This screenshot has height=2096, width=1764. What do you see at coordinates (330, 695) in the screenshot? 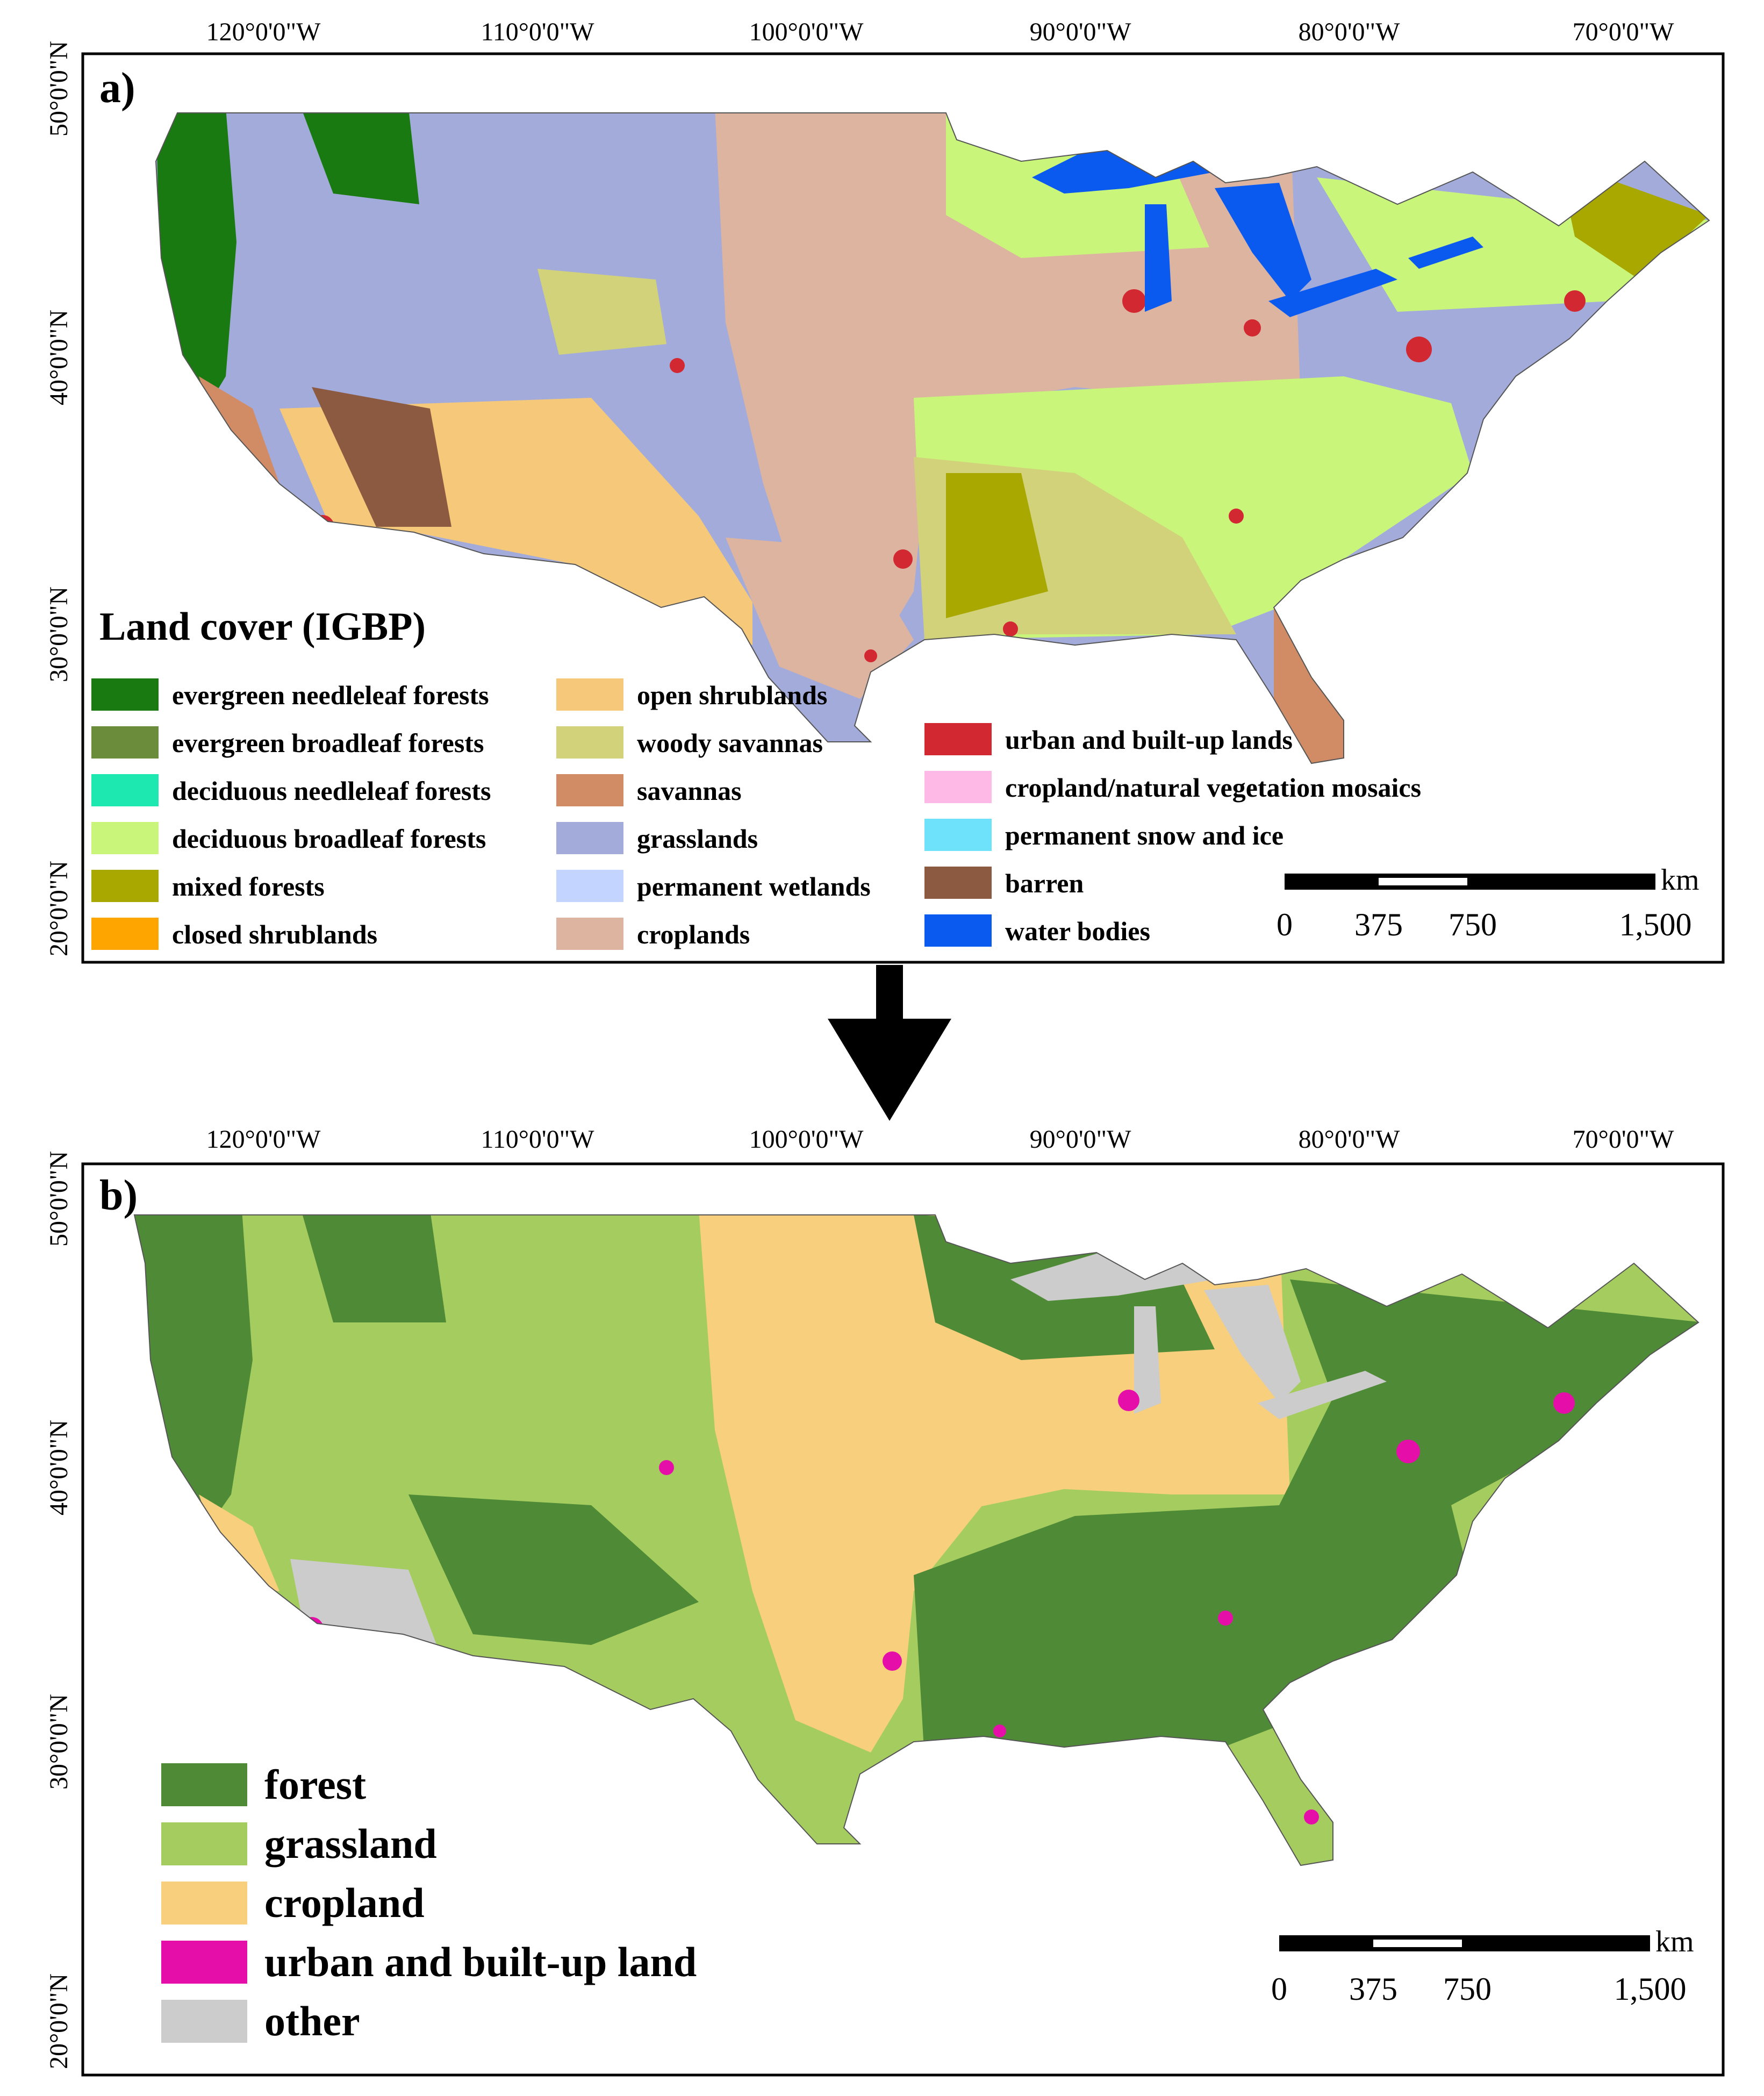
I see `legend-label: evergreen needleleaf forests` at bounding box center [330, 695].